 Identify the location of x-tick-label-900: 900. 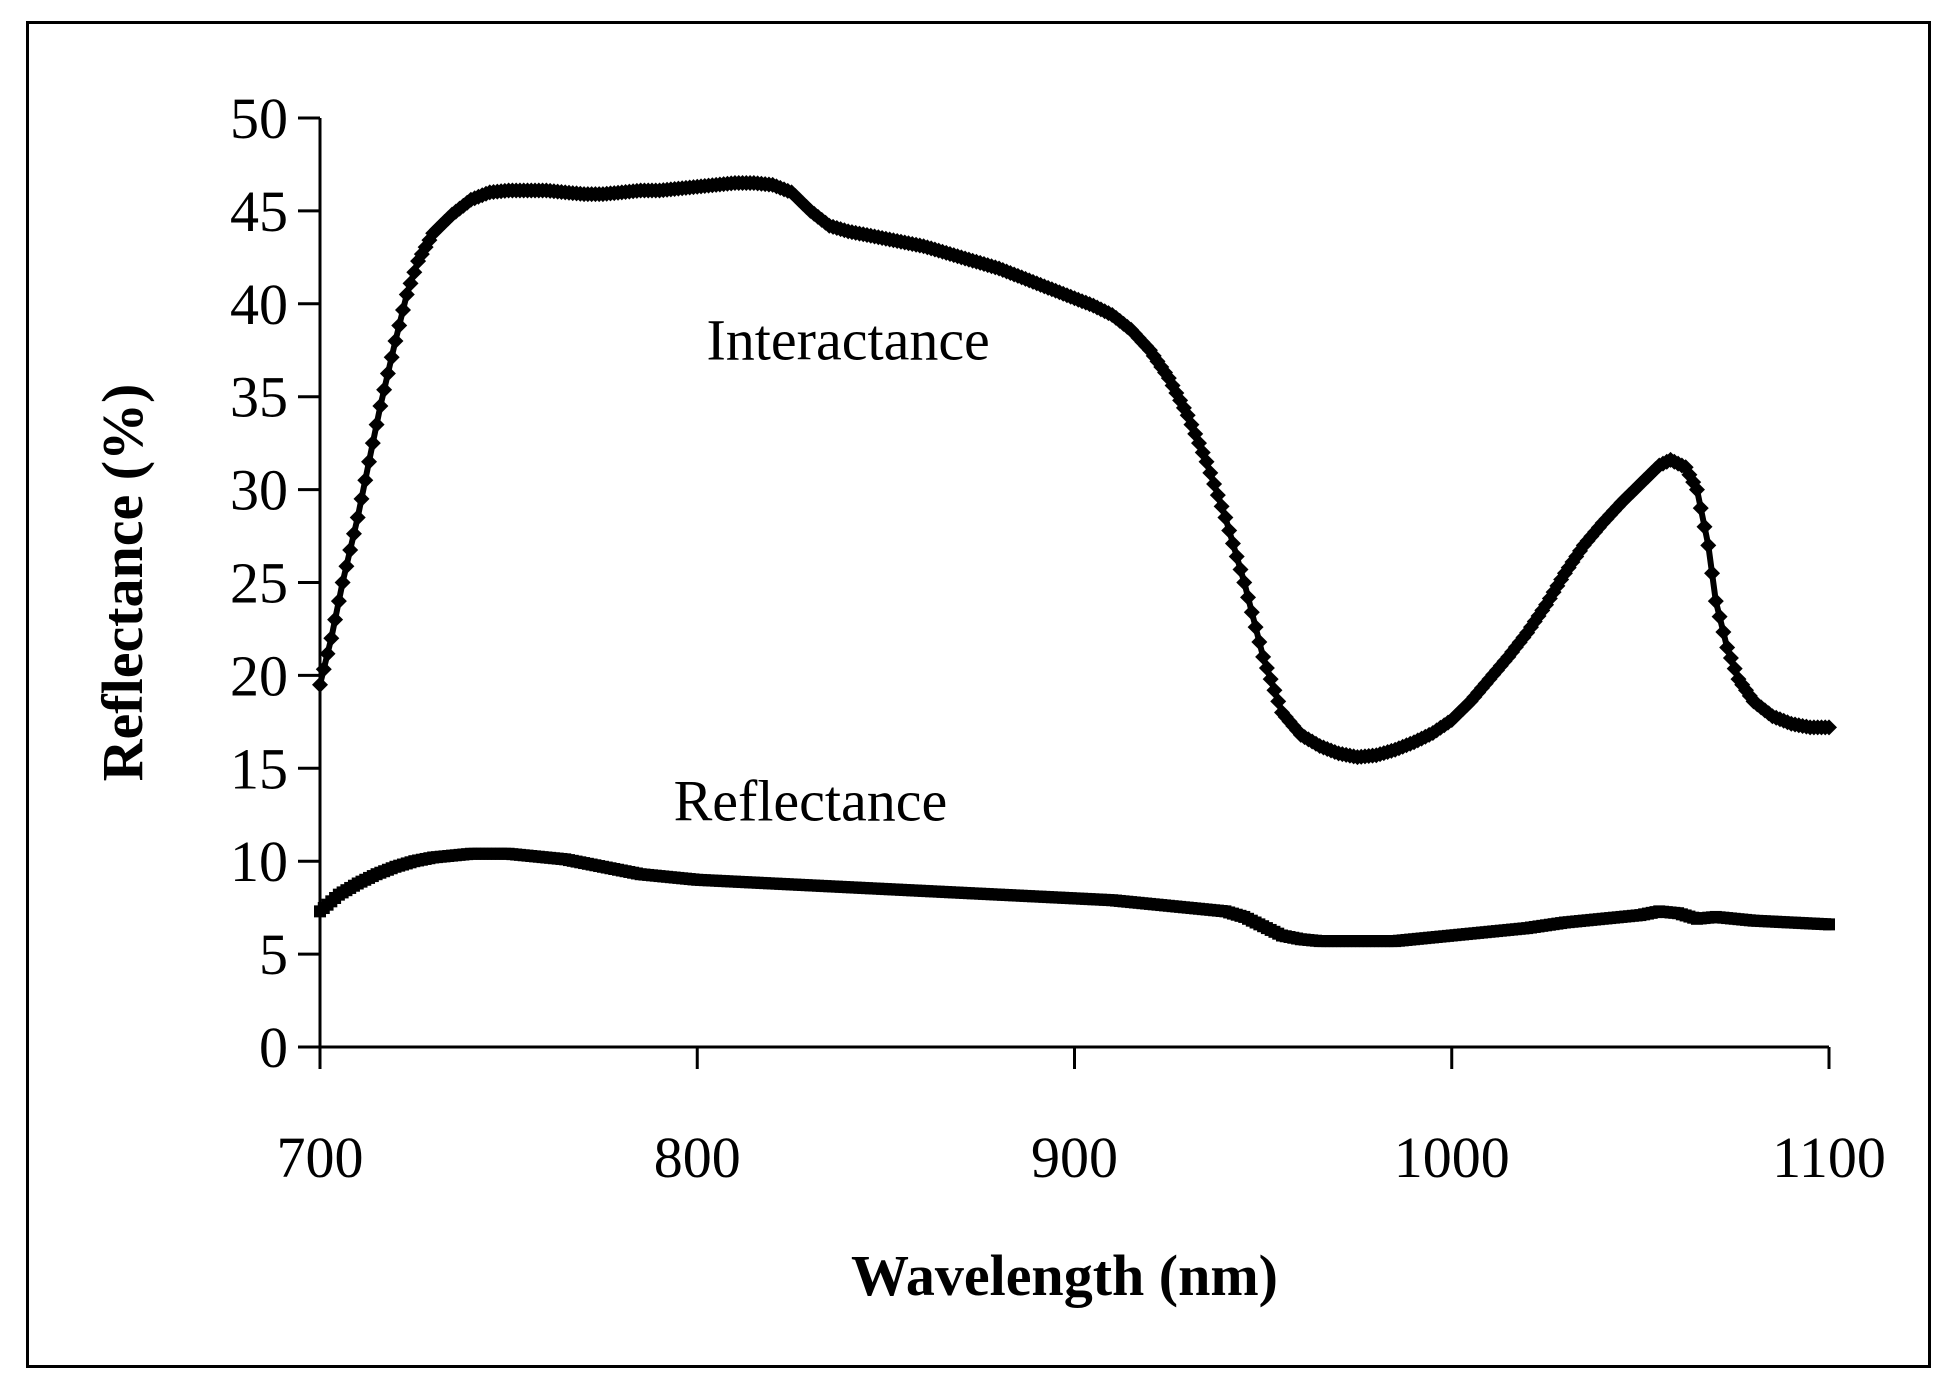
(1074, 1157).